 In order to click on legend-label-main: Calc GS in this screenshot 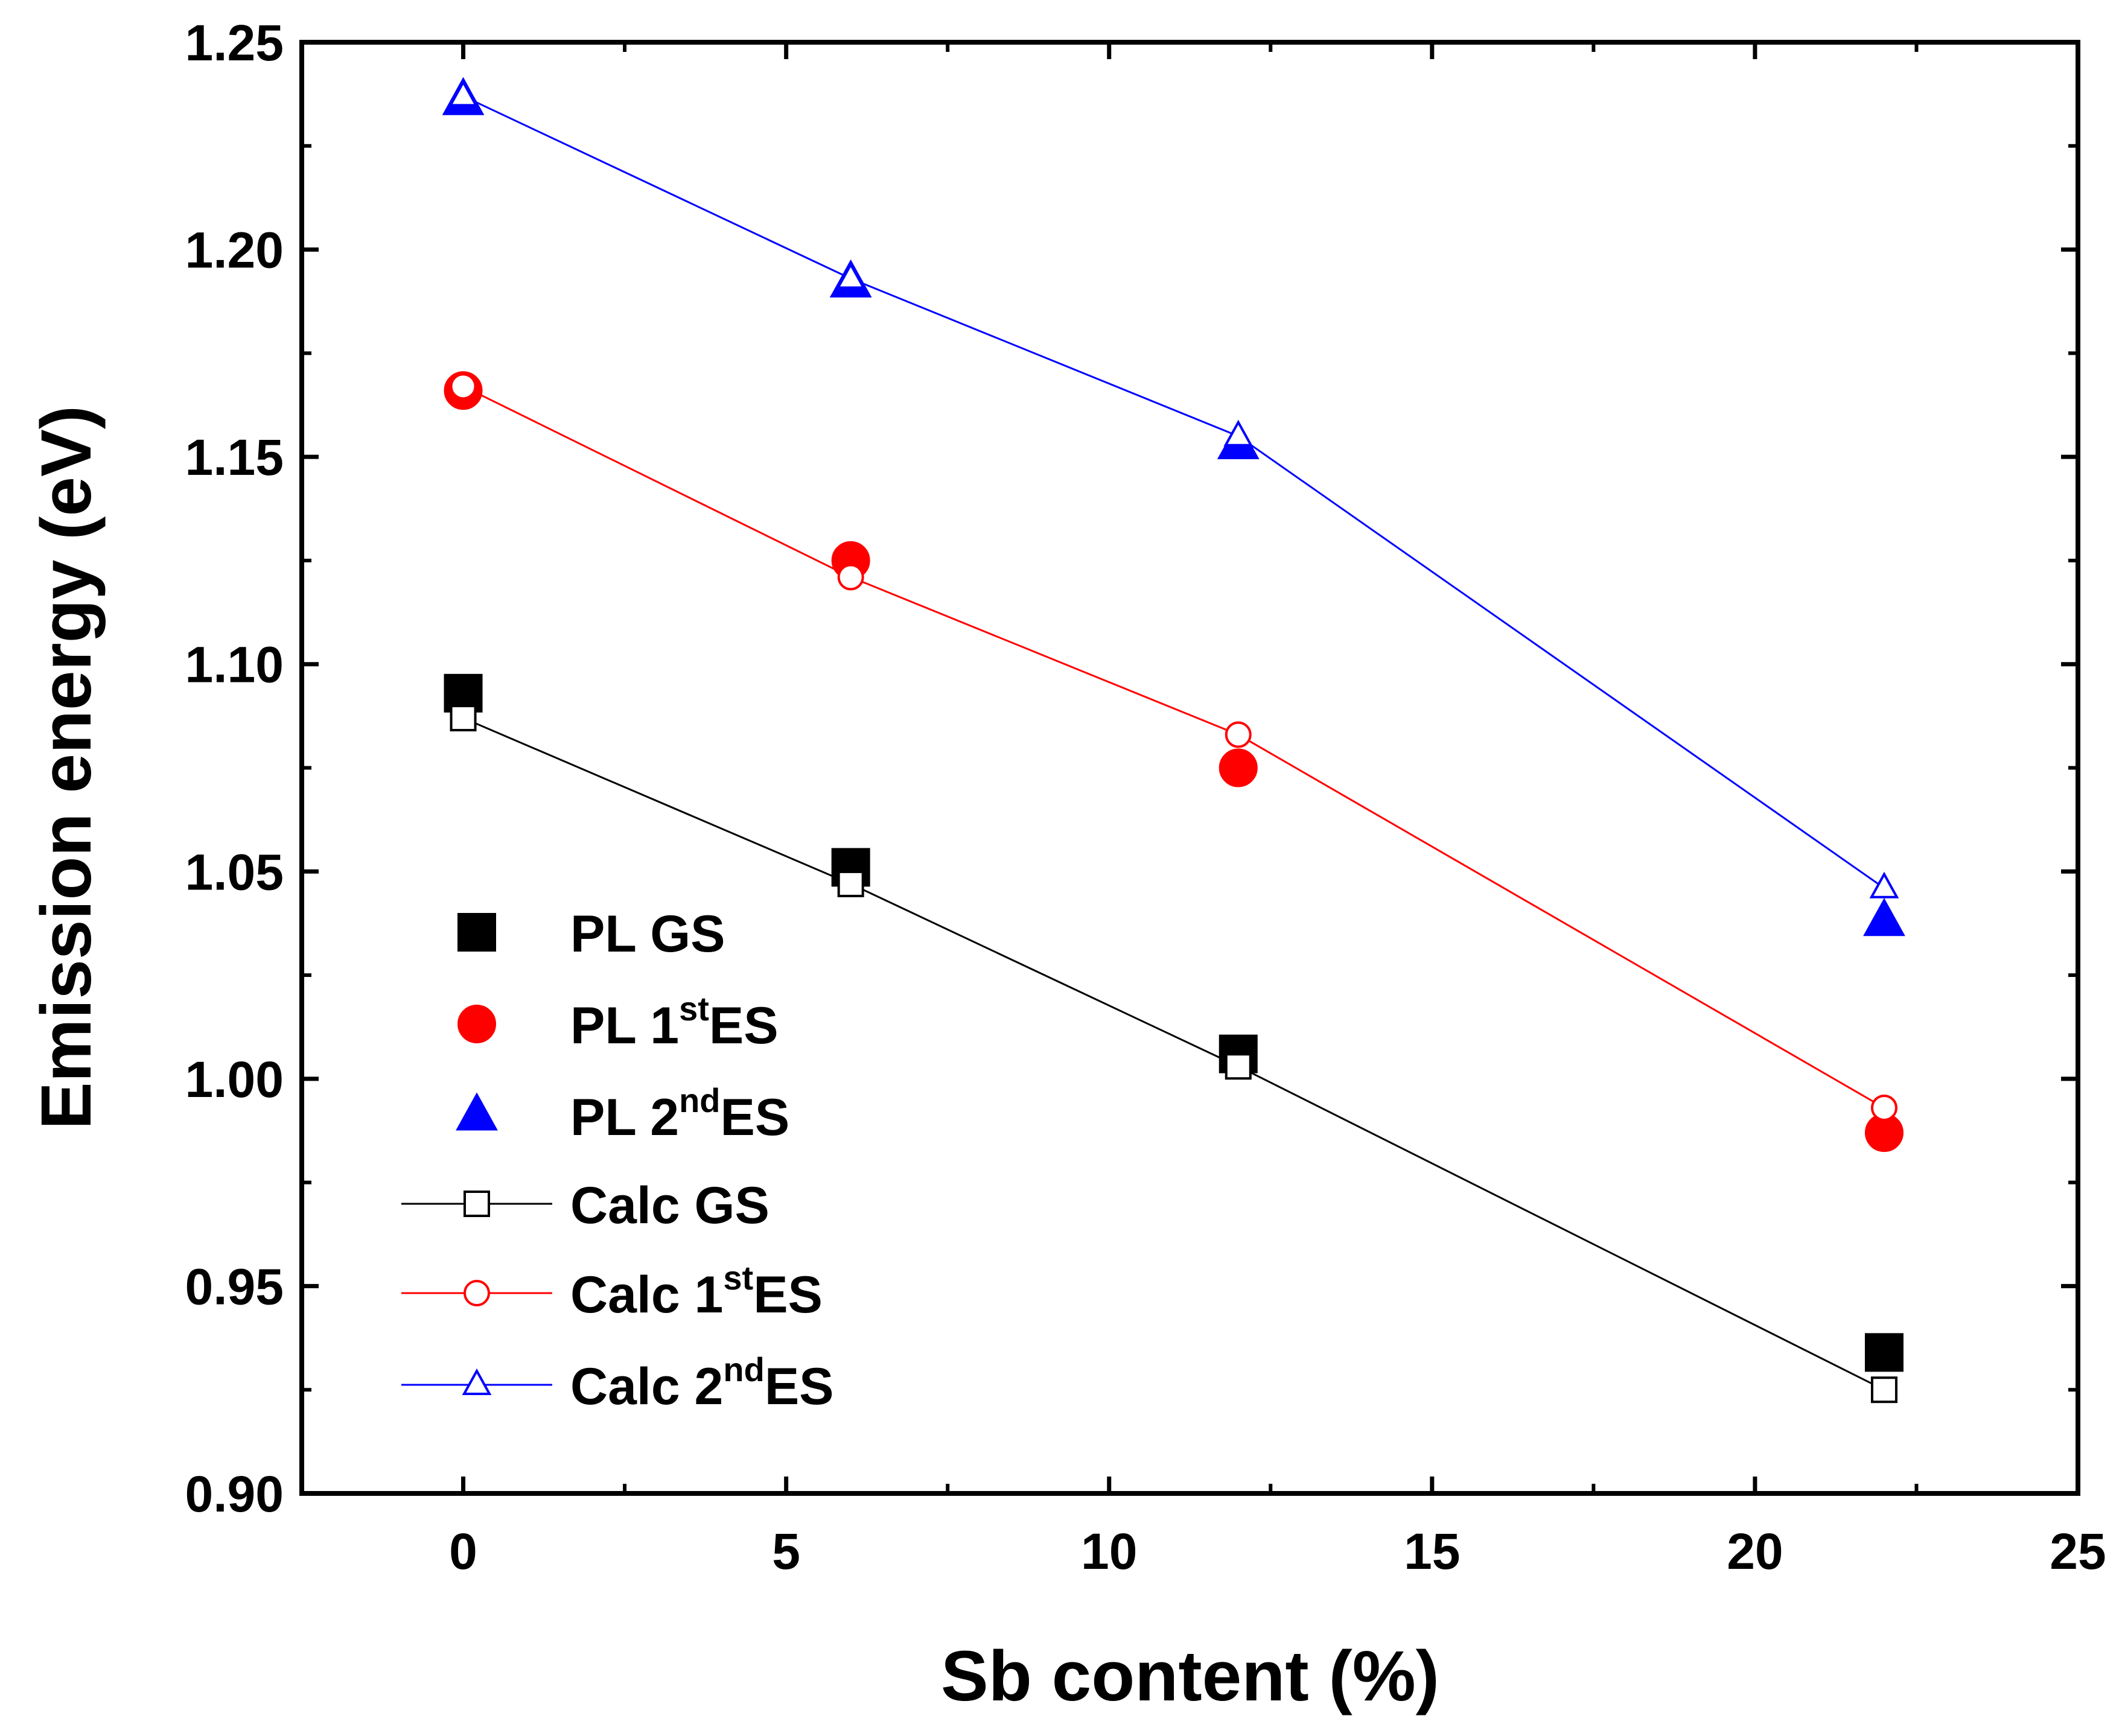, I will do `click(669, 1206)`.